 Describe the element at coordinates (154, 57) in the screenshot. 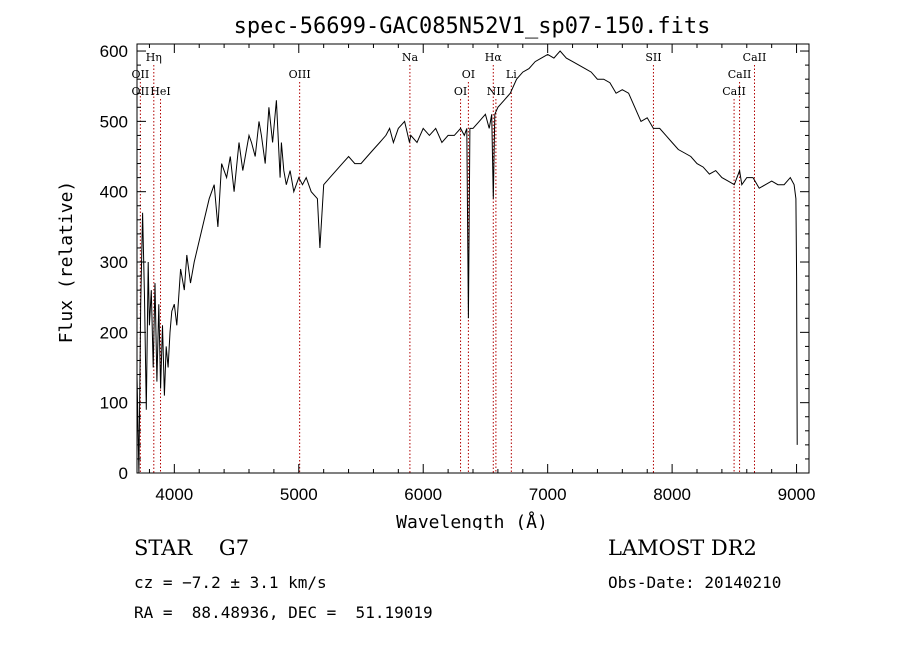

I see `marker-label: Hη` at that location.